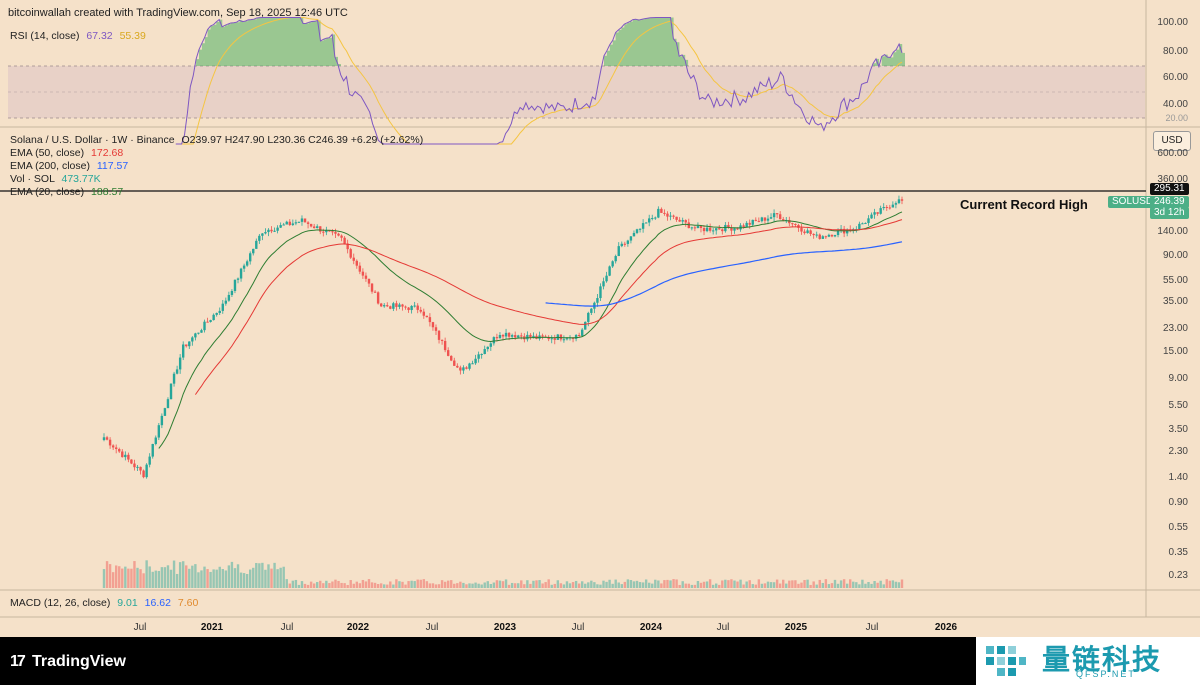 The width and height of the screenshot is (1200, 685). What do you see at coordinates (47, 192) in the screenshot?
I see `ema20-label: EMA (20, close)` at bounding box center [47, 192].